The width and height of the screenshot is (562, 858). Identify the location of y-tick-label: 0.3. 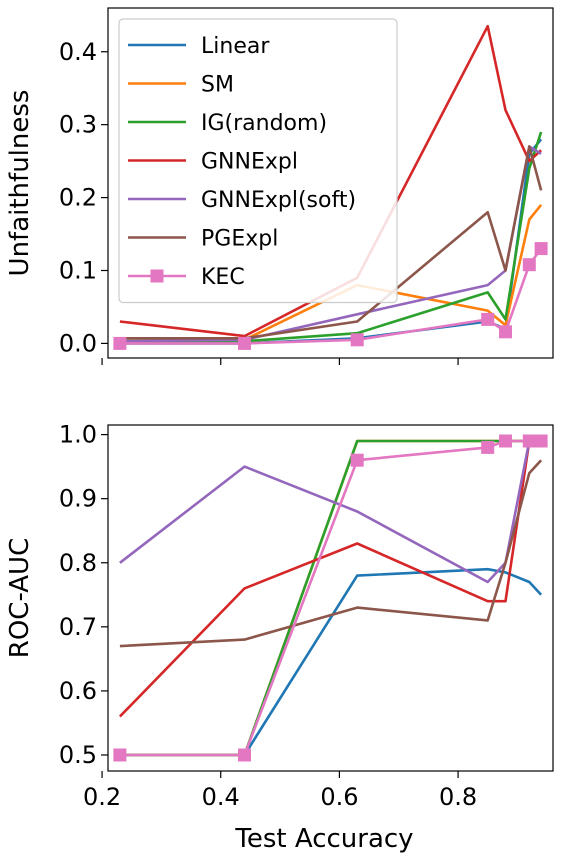
(78, 125).